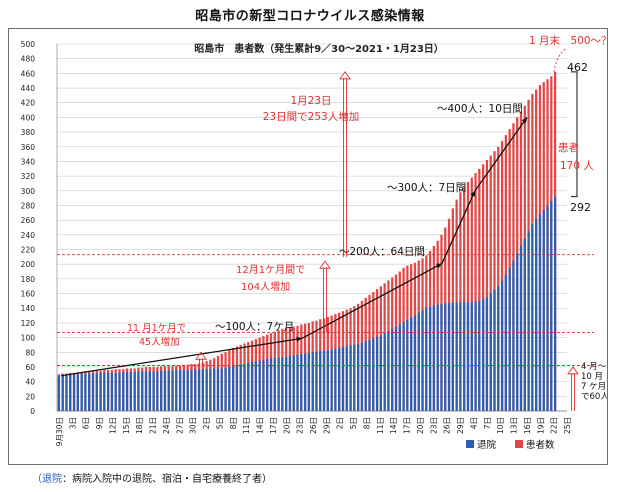  Describe the element at coordinates (167, 479) in the screenshot. I see `footnote-text: ：病院入院中の退院、宿泊・自宅療養終了者）` at that location.